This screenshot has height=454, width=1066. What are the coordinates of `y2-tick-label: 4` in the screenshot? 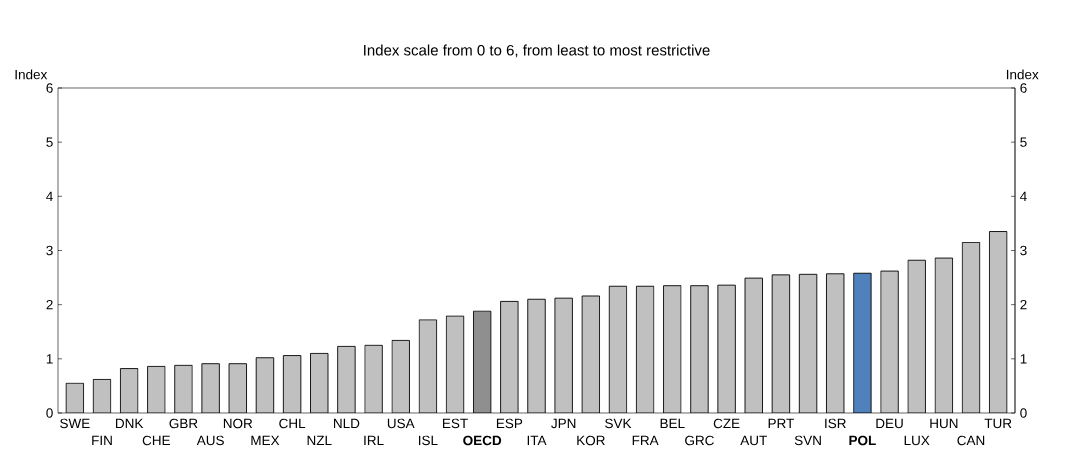 It's located at (1023, 196).